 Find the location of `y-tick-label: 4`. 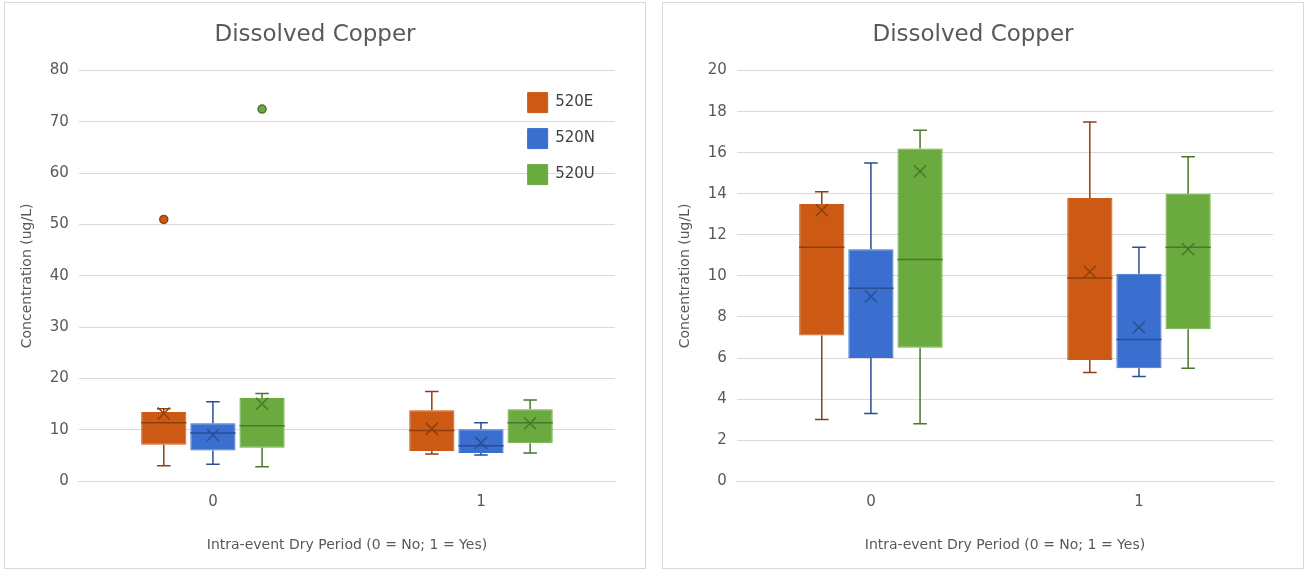

y-tick-label: 4 is located at coordinates (722, 397).